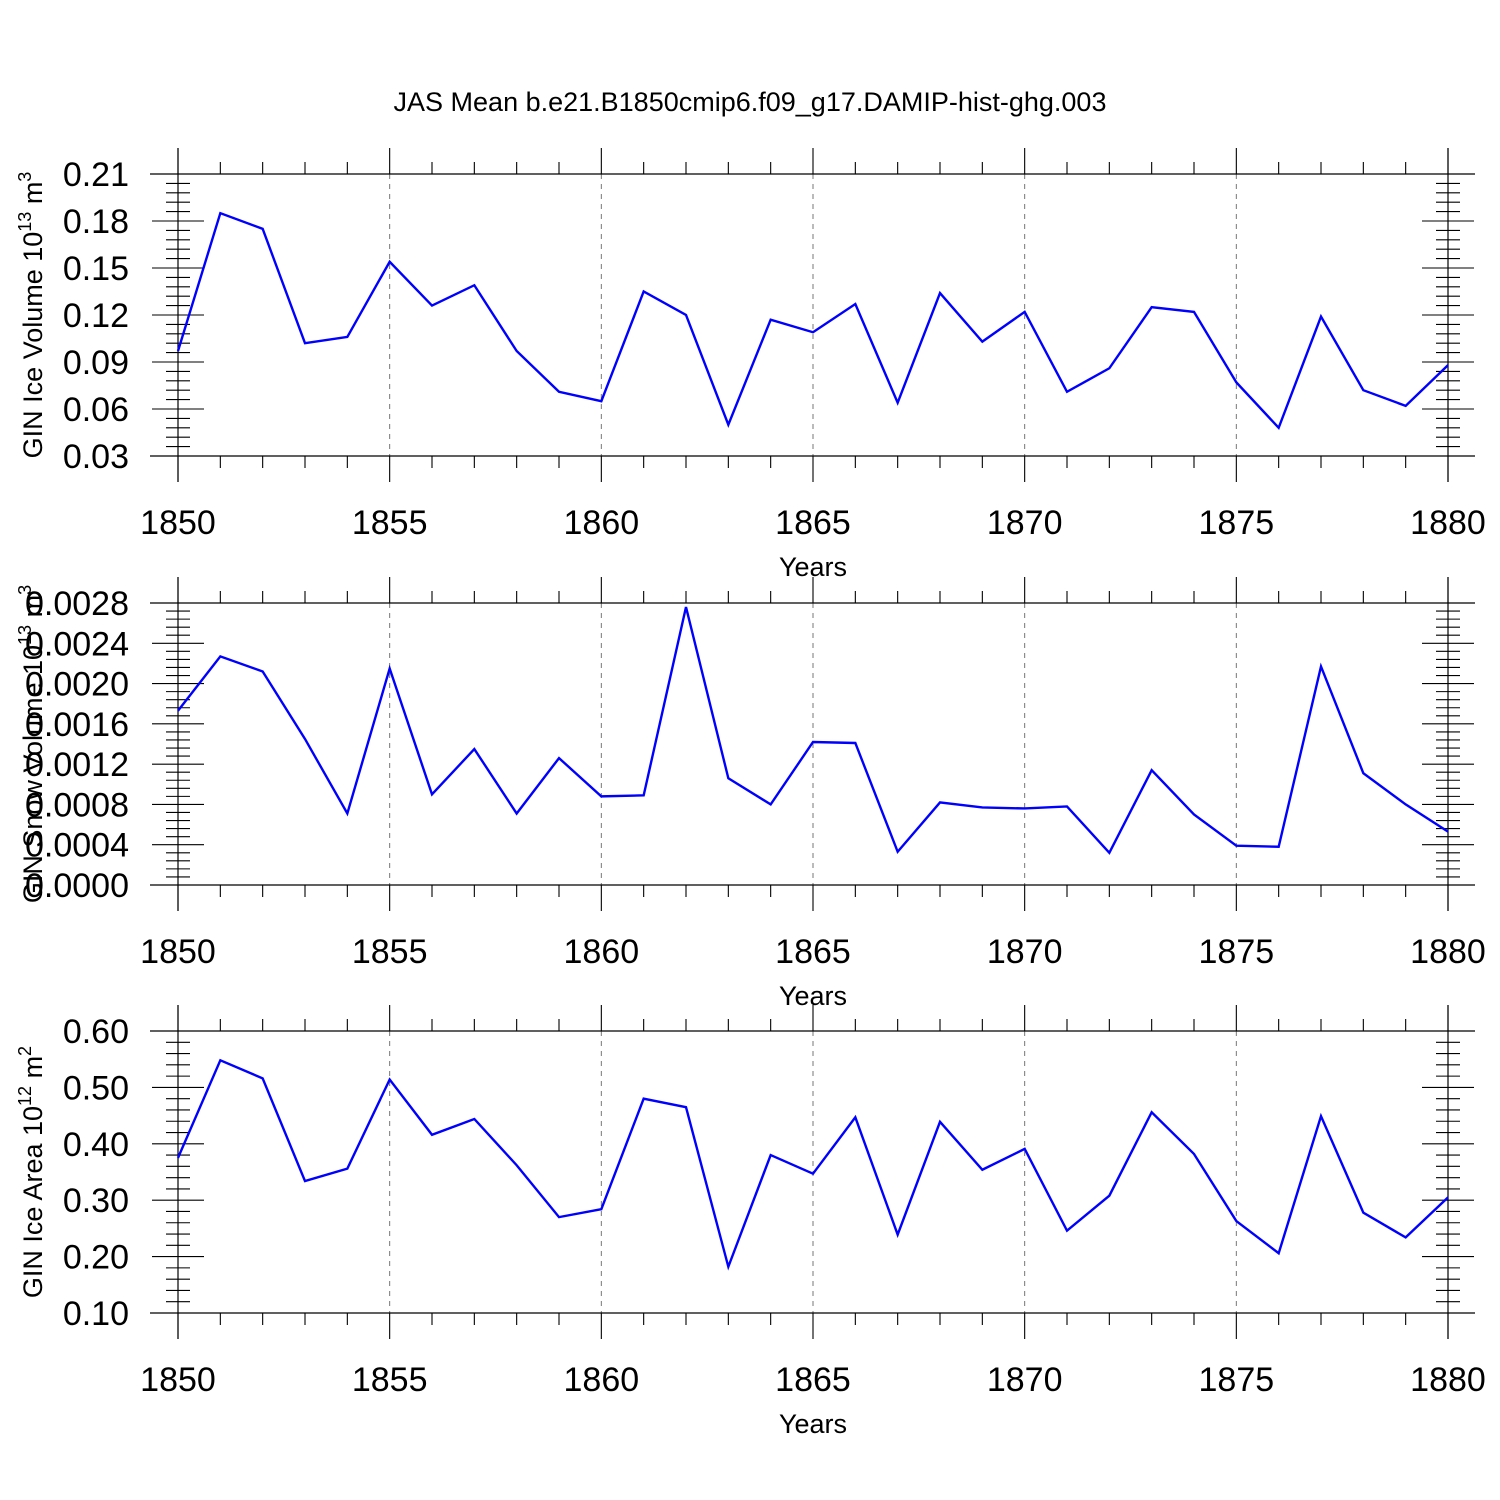 The height and width of the screenshot is (1500, 1500). I want to click on y-axis-title-exponent: 12, so click(25, 1096).